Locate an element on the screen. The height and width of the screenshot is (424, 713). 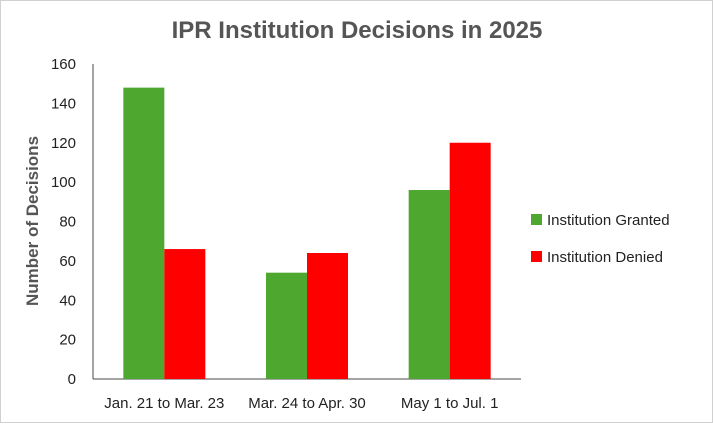
y-axis-ticks: 0 20 40 60 80 100 120 140 160 is located at coordinates (63, 222).